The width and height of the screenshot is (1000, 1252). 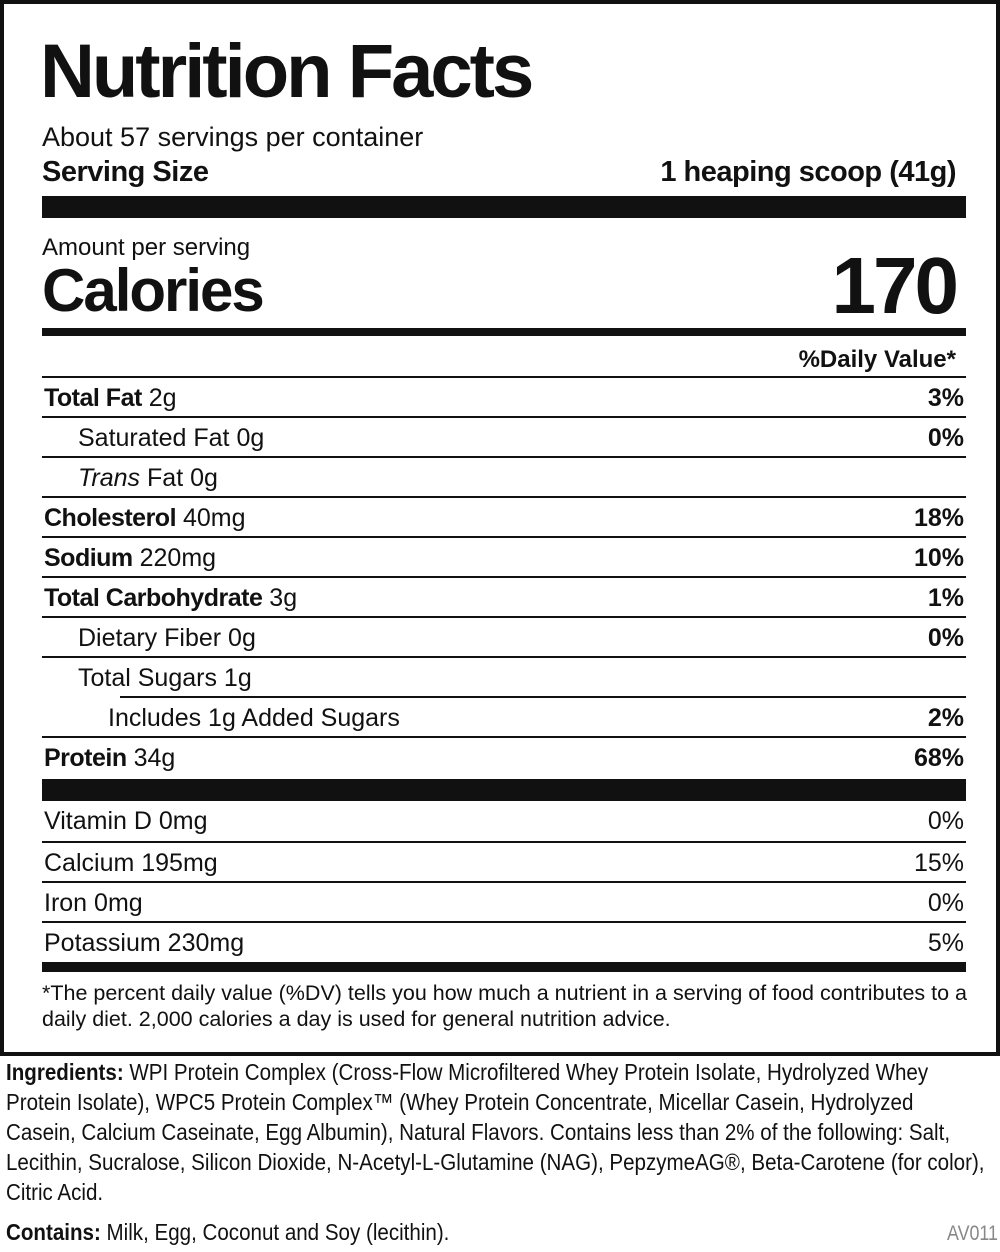 What do you see at coordinates (110, 518) in the screenshot?
I see `nutrient-name: Cholesterol` at bounding box center [110, 518].